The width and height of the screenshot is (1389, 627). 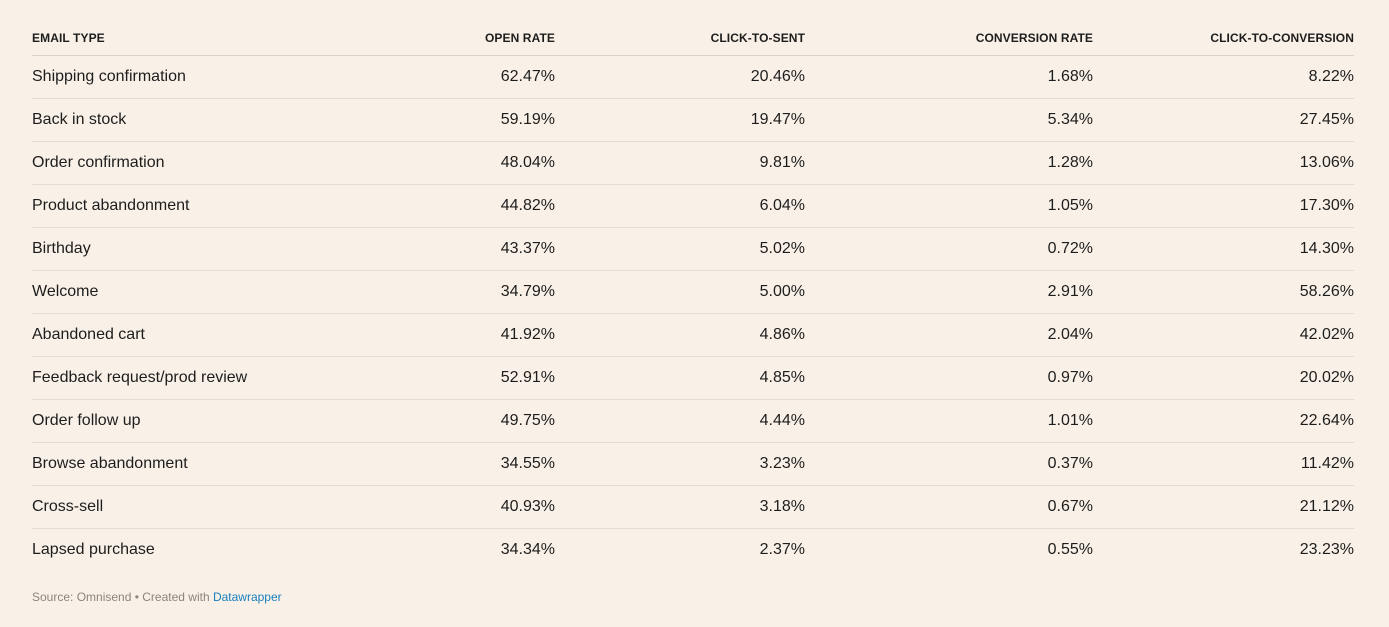 I want to click on cell-click-to-conversion: 27.45%, so click(x=1223, y=120).